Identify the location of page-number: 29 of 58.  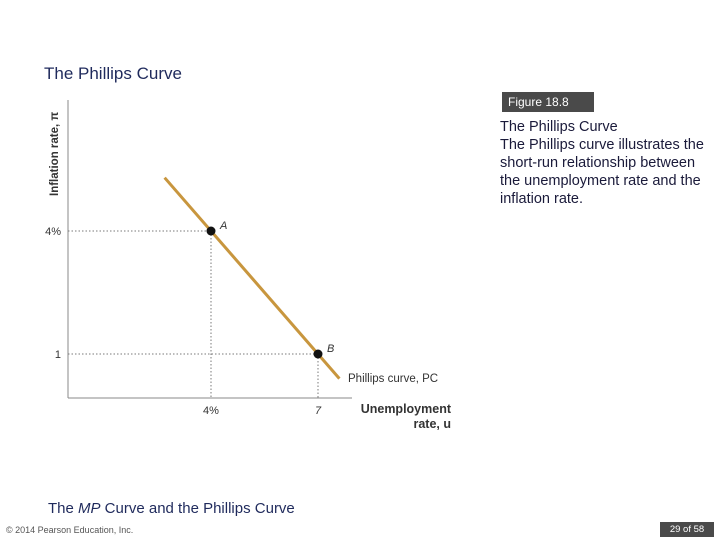
(687, 529).